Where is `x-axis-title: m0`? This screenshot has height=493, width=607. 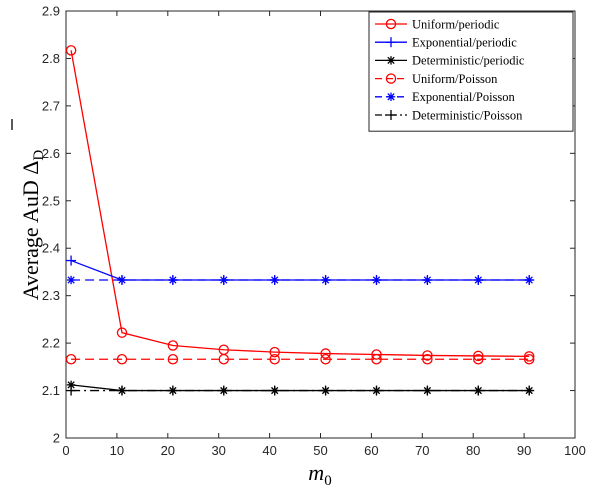
x-axis-title: m0 is located at coordinates (319, 474).